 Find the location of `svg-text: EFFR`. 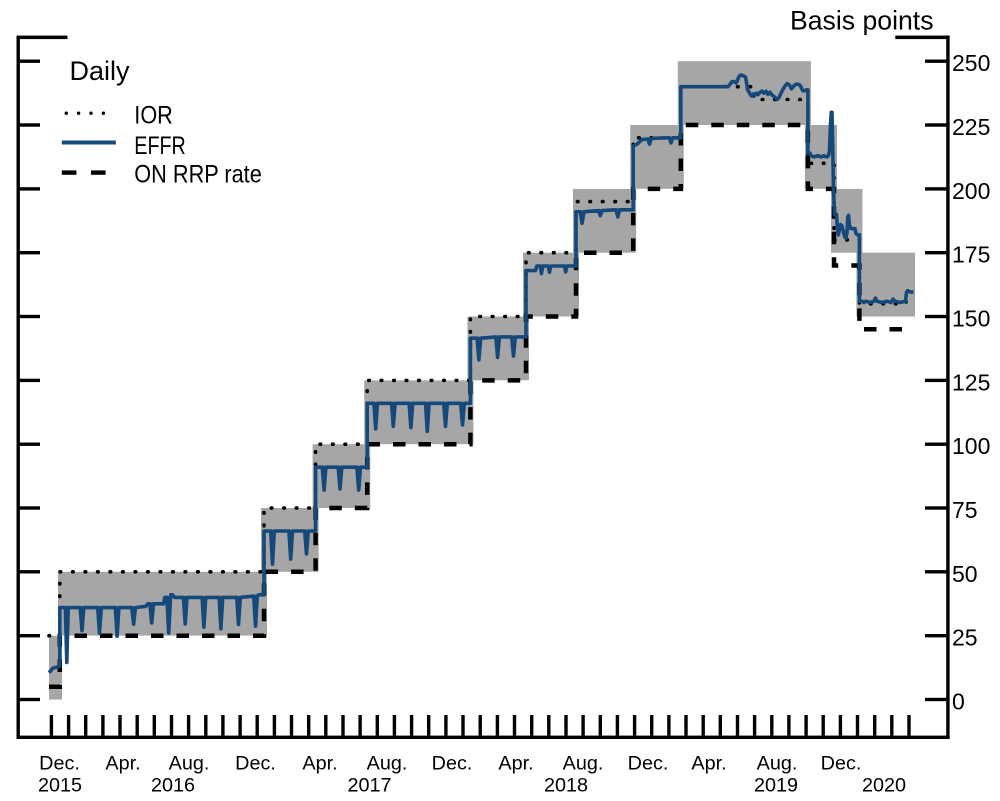

svg-text: EFFR is located at coordinates (160, 146).